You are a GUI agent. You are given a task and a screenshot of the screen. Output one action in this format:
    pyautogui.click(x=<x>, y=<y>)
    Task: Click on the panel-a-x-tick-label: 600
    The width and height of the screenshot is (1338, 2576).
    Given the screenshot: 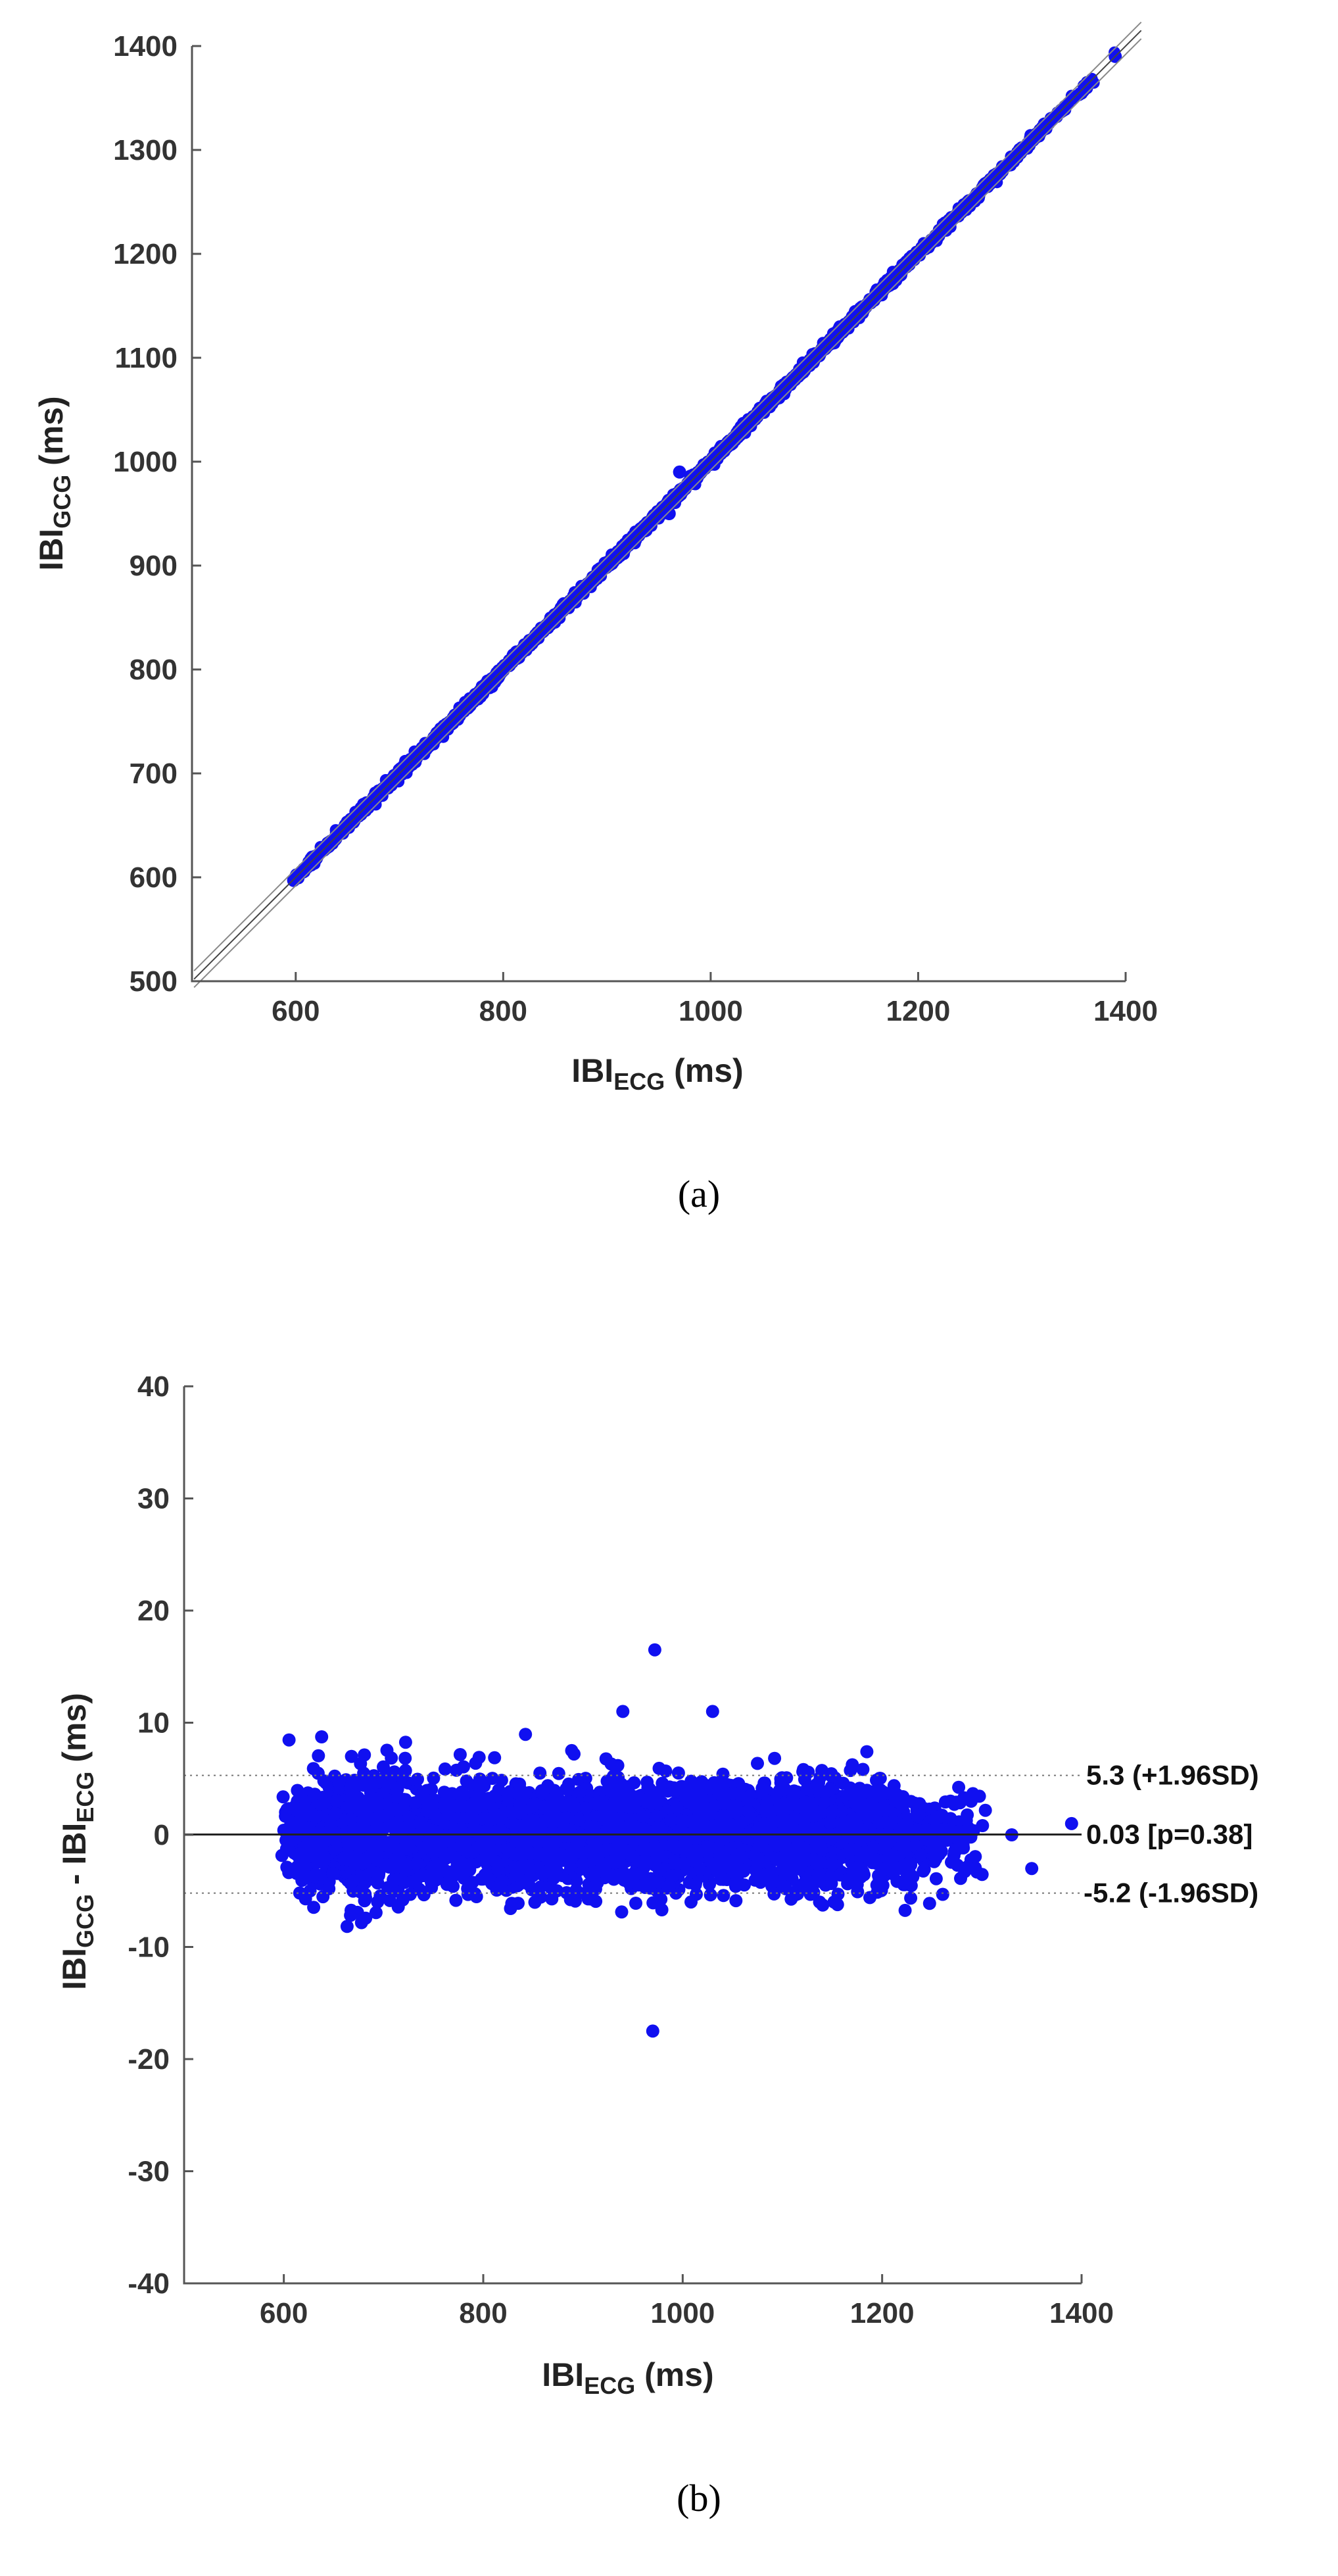 What is the action you would take?
    pyautogui.click(x=296, y=1011)
    